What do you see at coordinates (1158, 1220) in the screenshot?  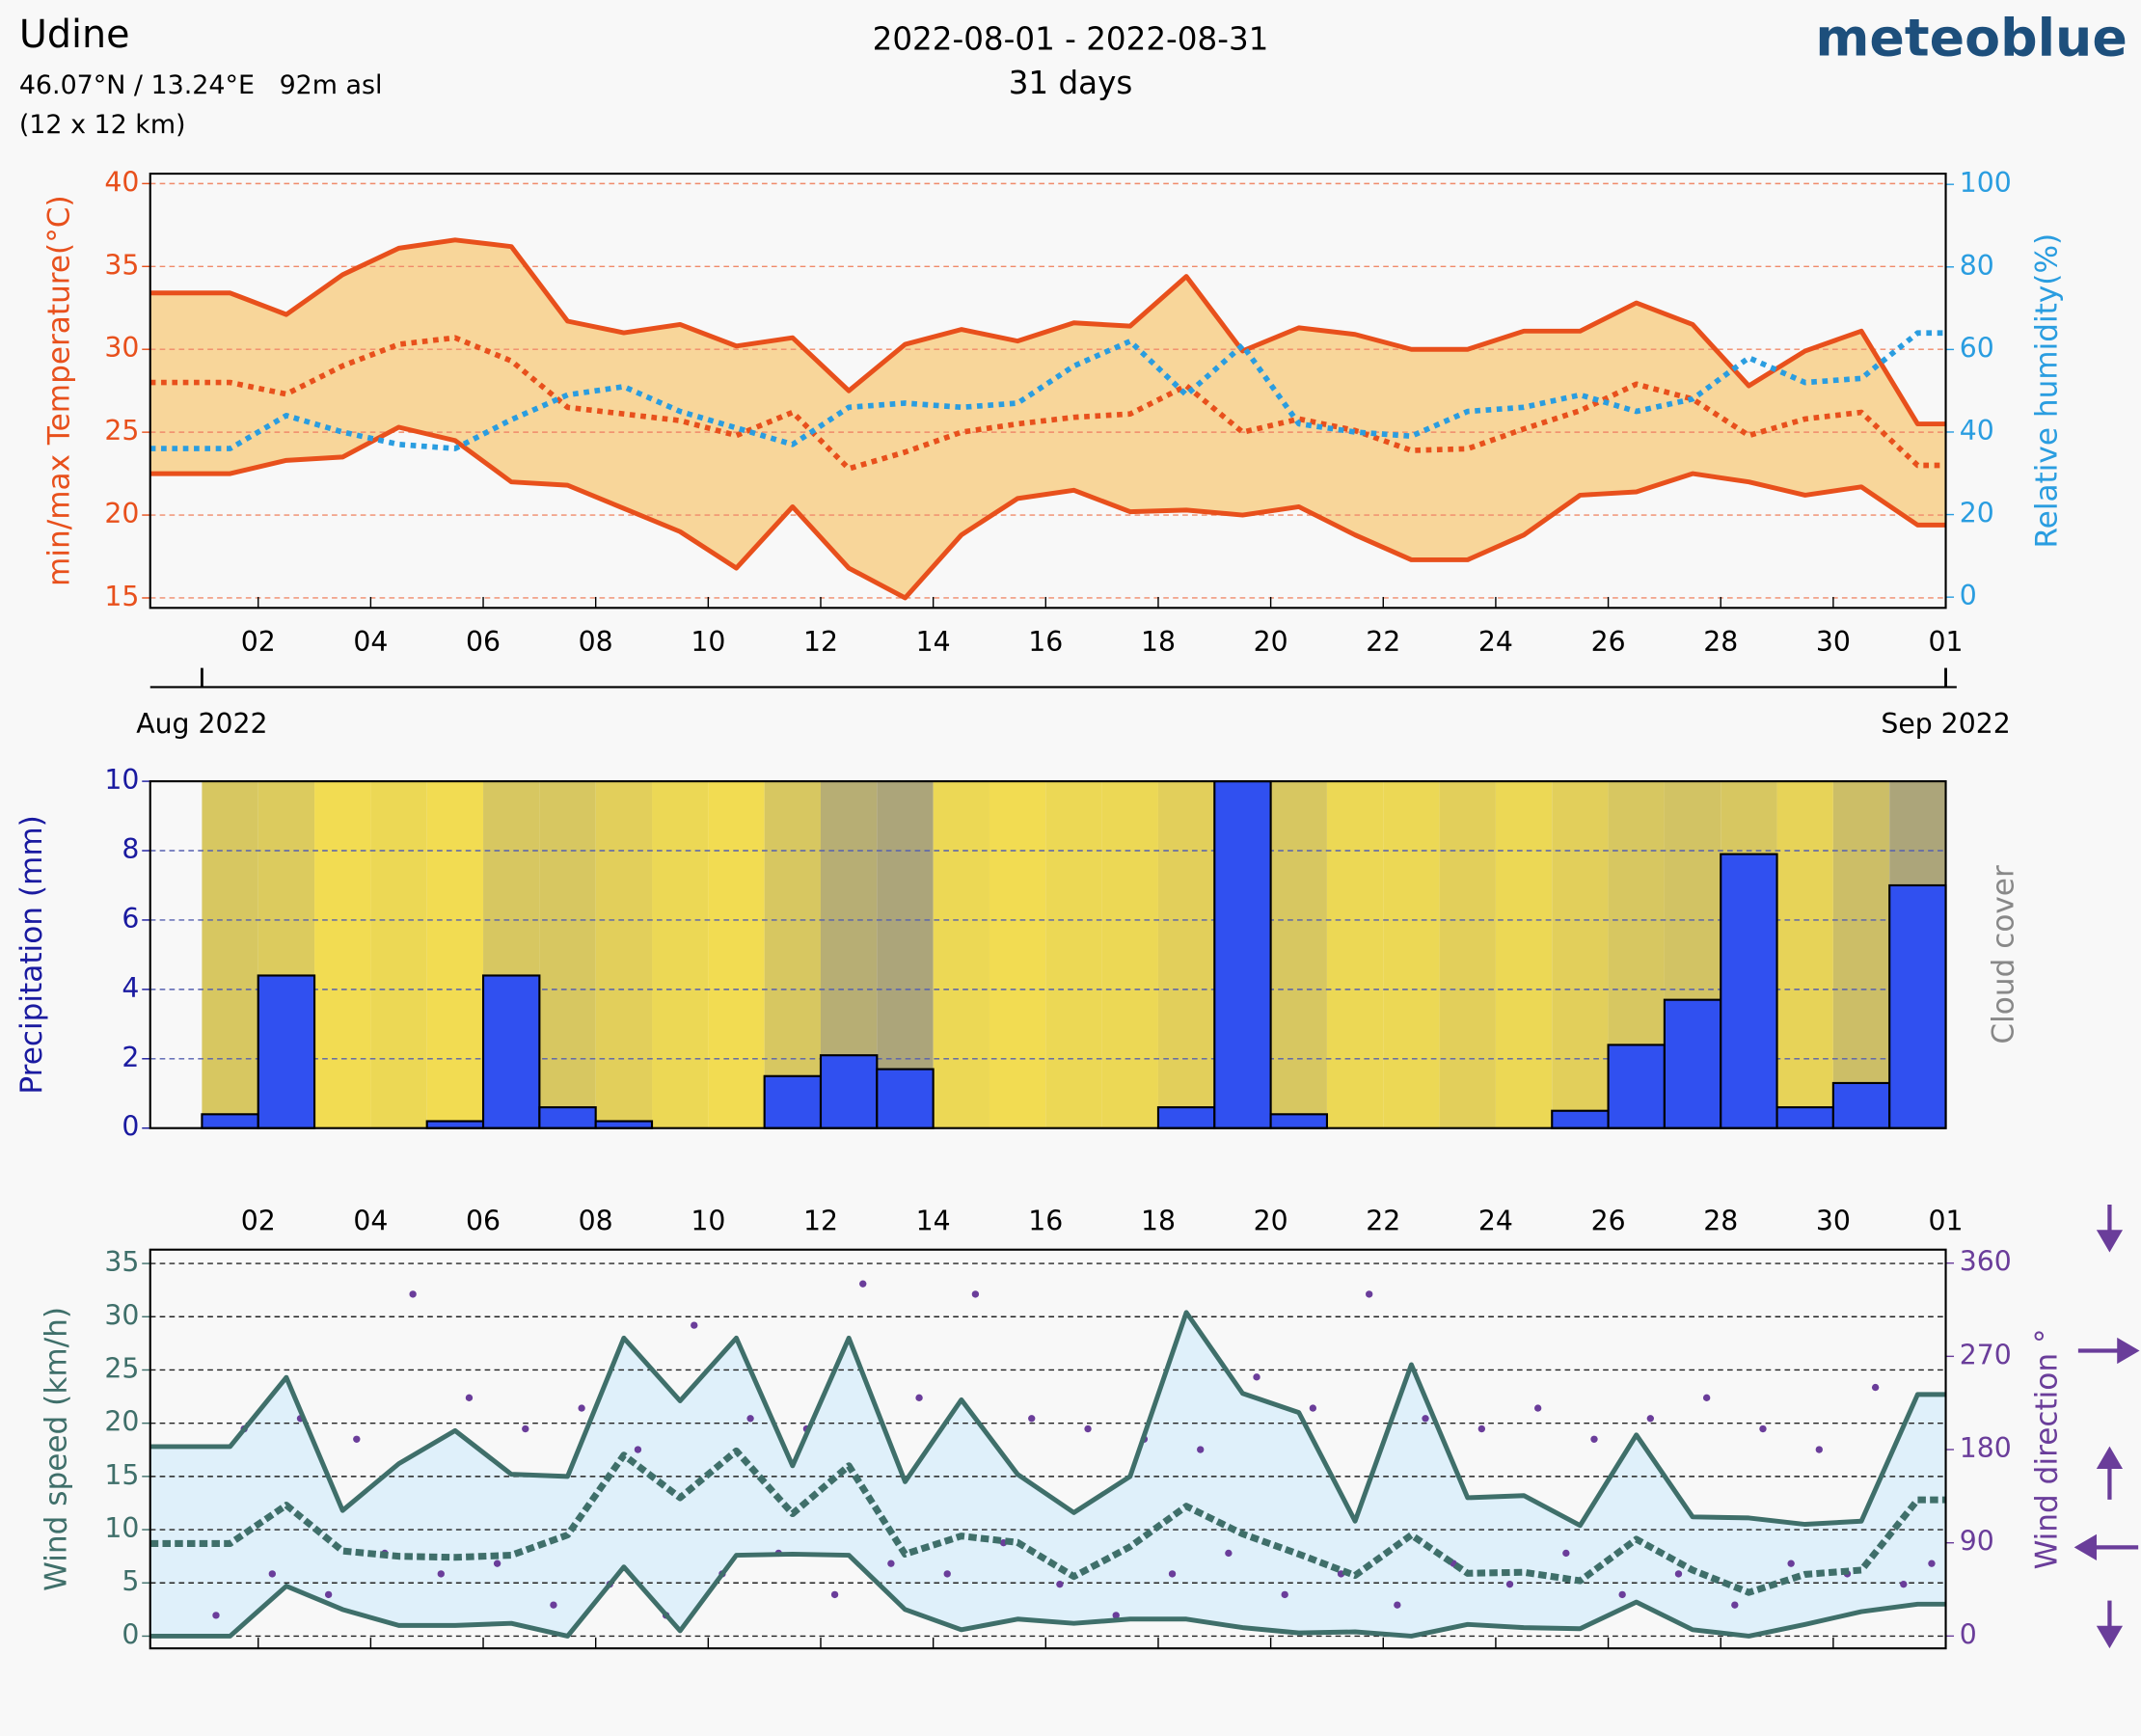 I see `x-tick-label: 18` at bounding box center [1158, 1220].